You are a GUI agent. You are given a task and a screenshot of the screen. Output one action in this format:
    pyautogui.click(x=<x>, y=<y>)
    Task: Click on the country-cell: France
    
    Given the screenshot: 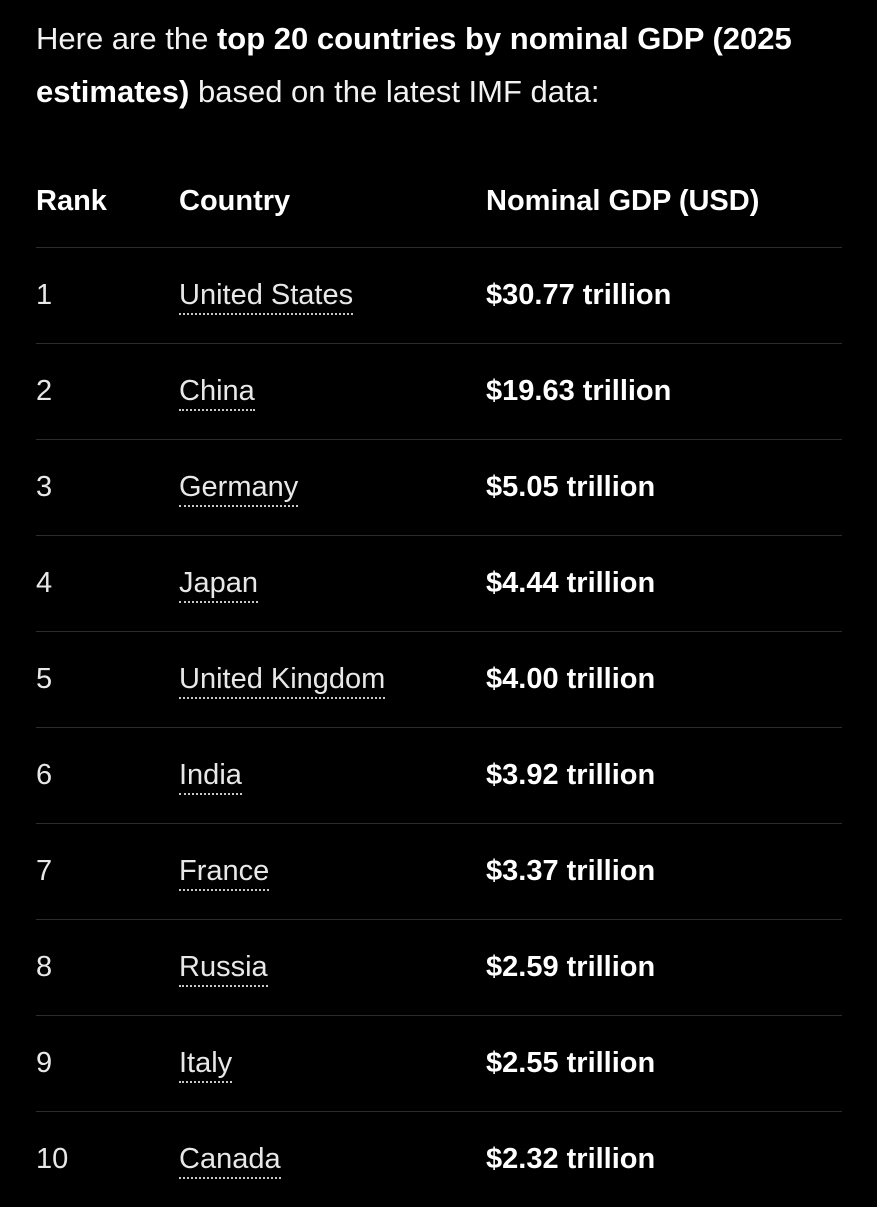 What is the action you would take?
    pyautogui.click(x=224, y=871)
    